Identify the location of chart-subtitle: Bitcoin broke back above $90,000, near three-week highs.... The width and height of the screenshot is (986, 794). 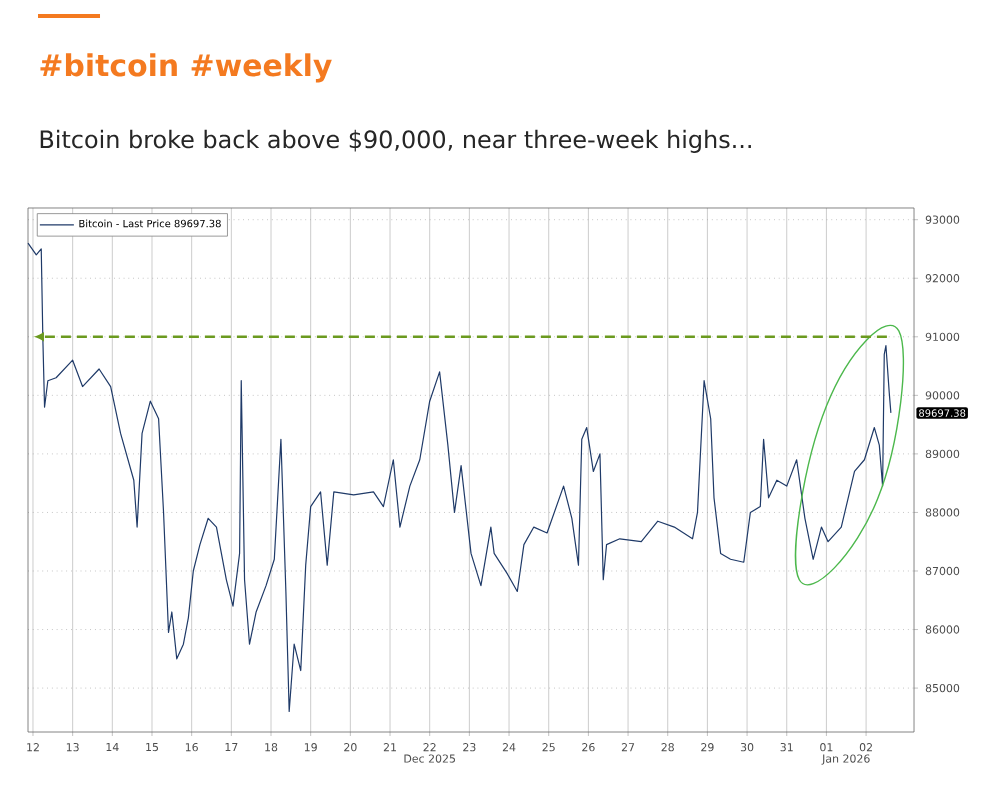
(395, 141).